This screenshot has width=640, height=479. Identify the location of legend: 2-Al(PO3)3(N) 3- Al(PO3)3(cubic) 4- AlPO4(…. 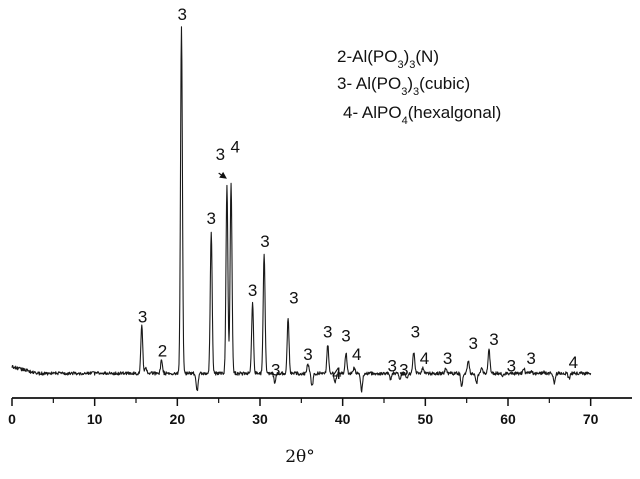
(419, 87).